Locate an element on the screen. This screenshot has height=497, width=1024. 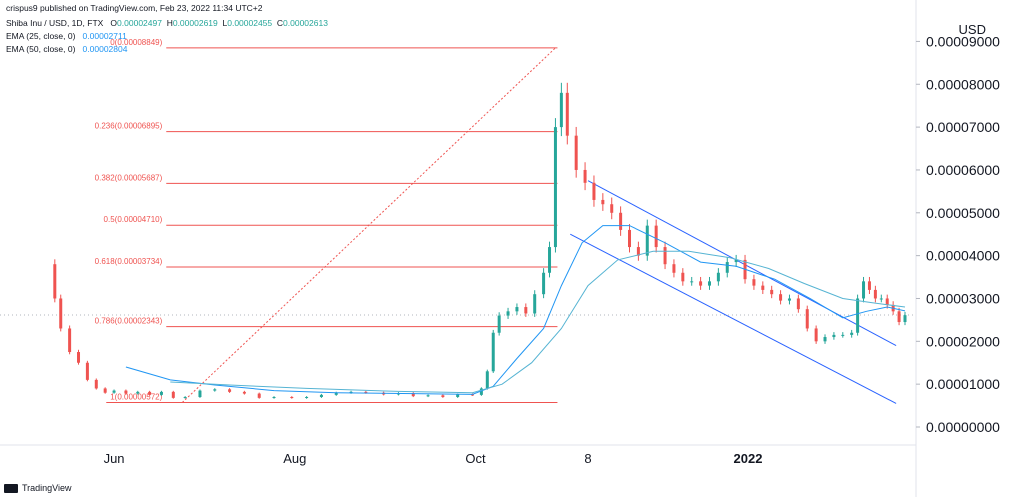
tradingview-logo-icon is located at coordinates (11, 488).